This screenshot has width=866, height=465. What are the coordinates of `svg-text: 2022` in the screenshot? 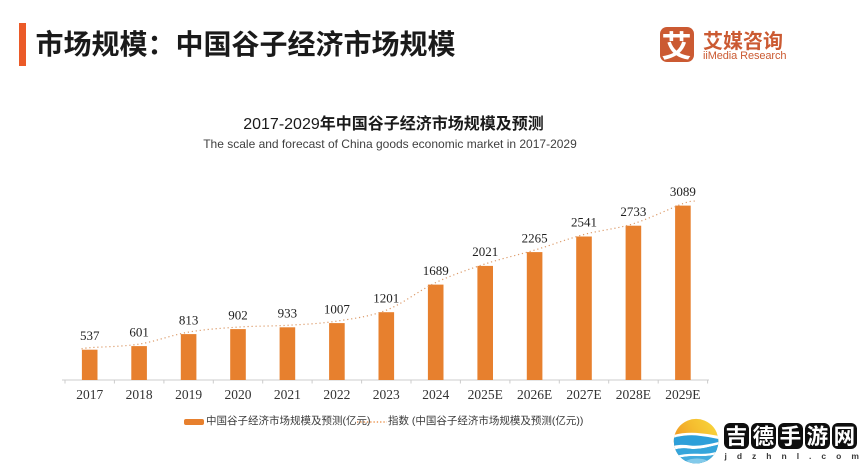 It's located at (336, 394).